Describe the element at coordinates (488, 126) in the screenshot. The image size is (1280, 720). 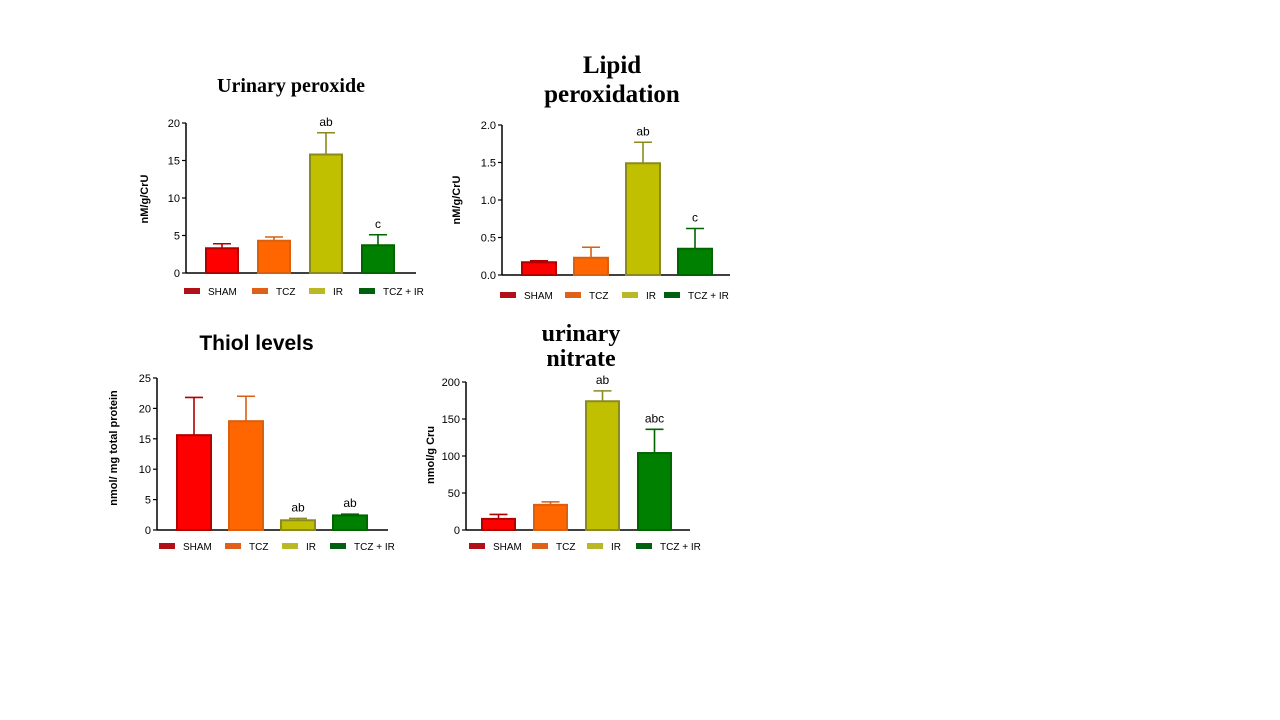
I see `y-tick-label: 2.0` at that location.